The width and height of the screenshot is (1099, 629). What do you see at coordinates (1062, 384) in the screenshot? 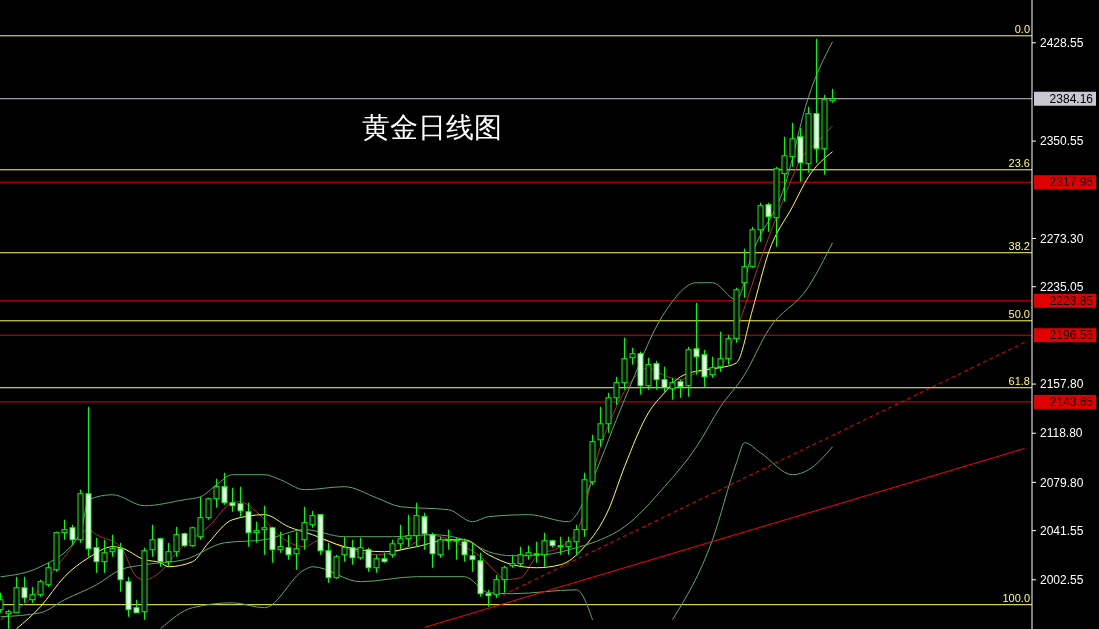
I see `y-tick-label: 2157.80` at bounding box center [1062, 384].